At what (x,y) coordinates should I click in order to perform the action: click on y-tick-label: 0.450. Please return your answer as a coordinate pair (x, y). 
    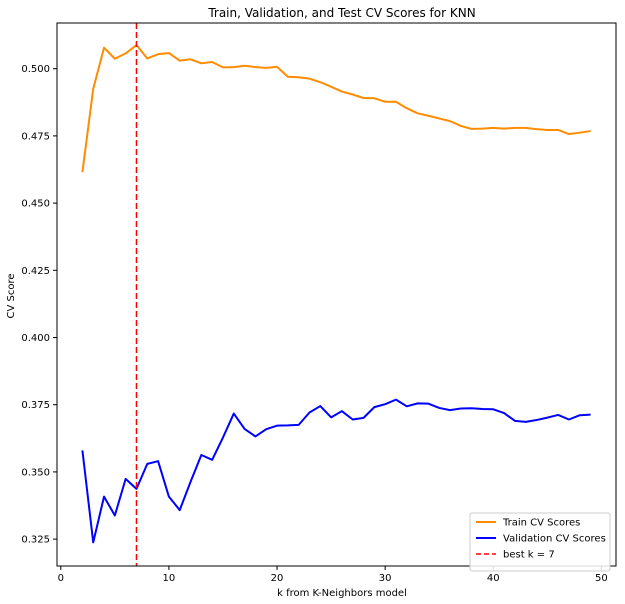
    Looking at the image, I should click on (35, 204).